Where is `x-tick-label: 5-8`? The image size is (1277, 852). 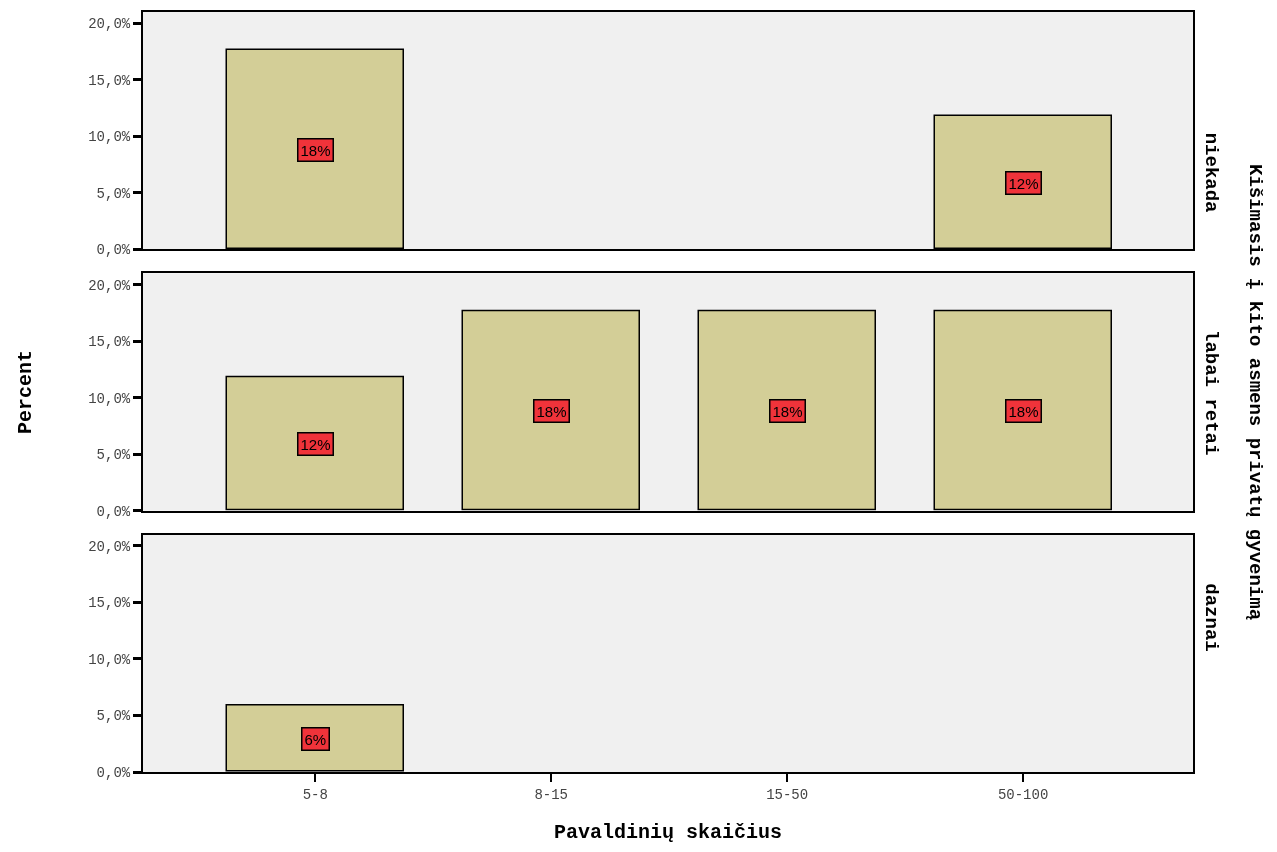 x-tick-label: 5-8 is located at coordinates (315, 794).